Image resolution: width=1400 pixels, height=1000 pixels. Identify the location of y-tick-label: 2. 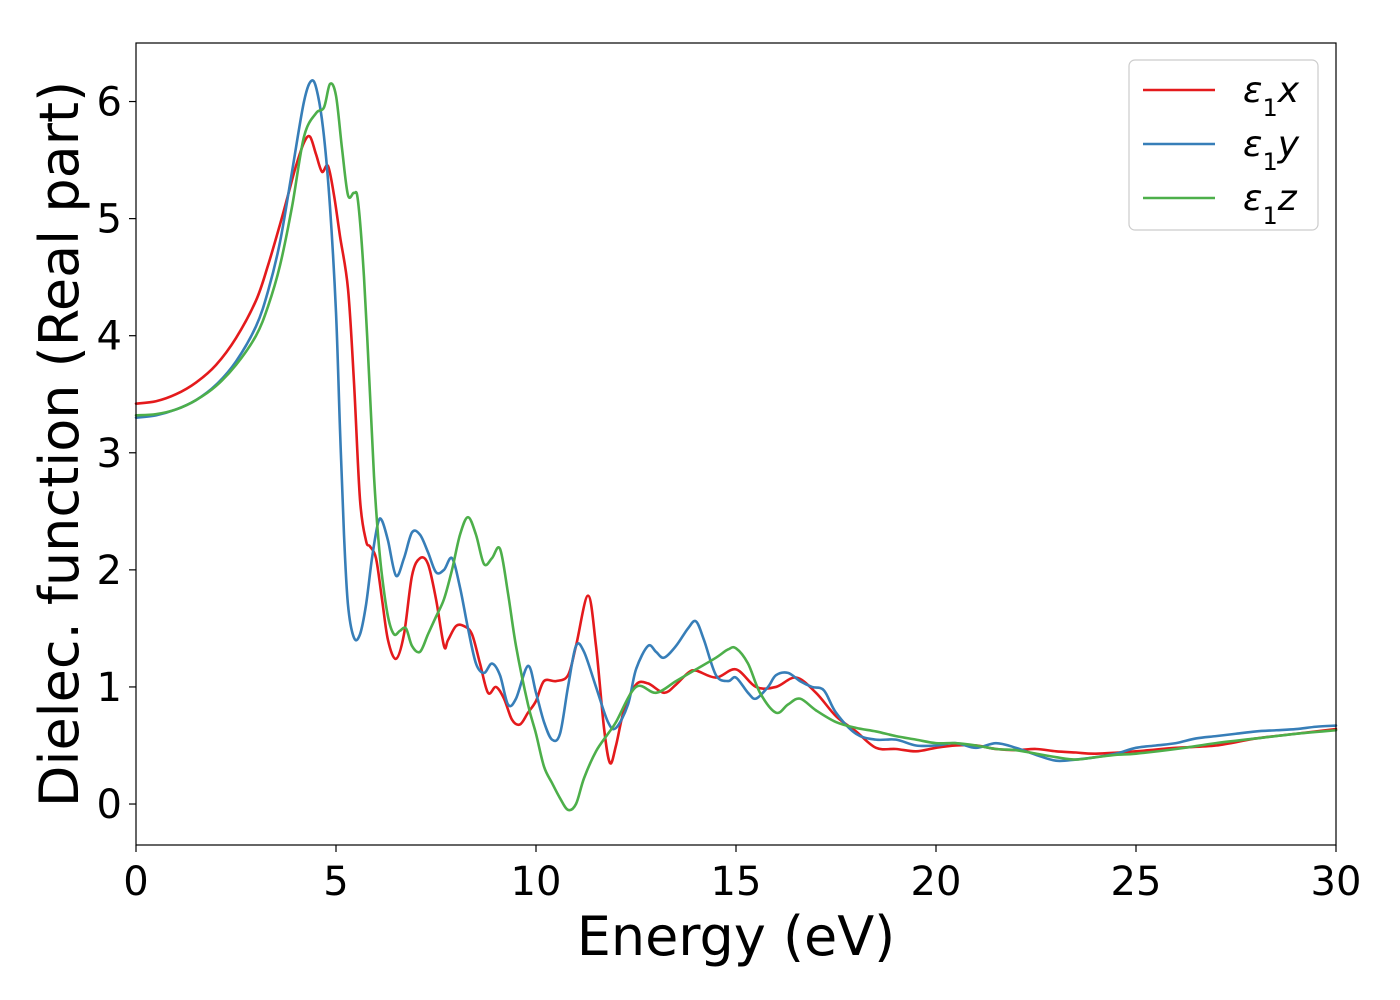
(109, 571).